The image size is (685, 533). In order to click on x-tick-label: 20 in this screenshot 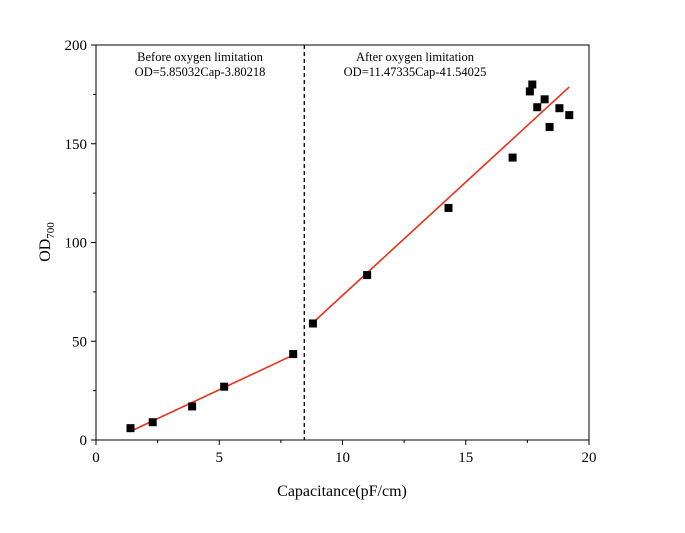, I will do `click(589, 458)`.